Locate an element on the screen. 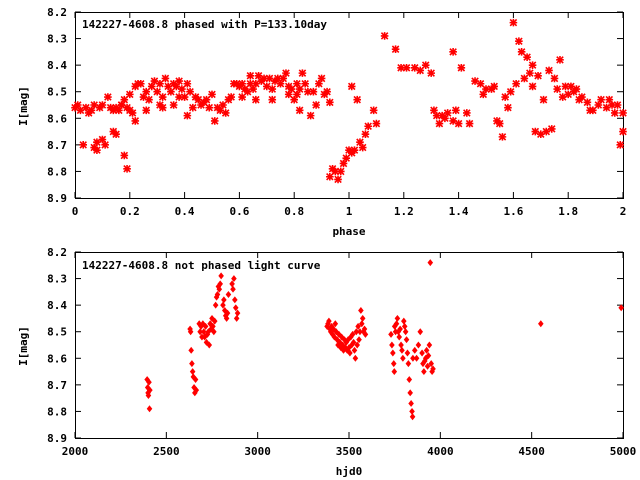 This screenshot has width=640, height=480. phased-x-axis-title: phase is located at coordinates (348, 231).